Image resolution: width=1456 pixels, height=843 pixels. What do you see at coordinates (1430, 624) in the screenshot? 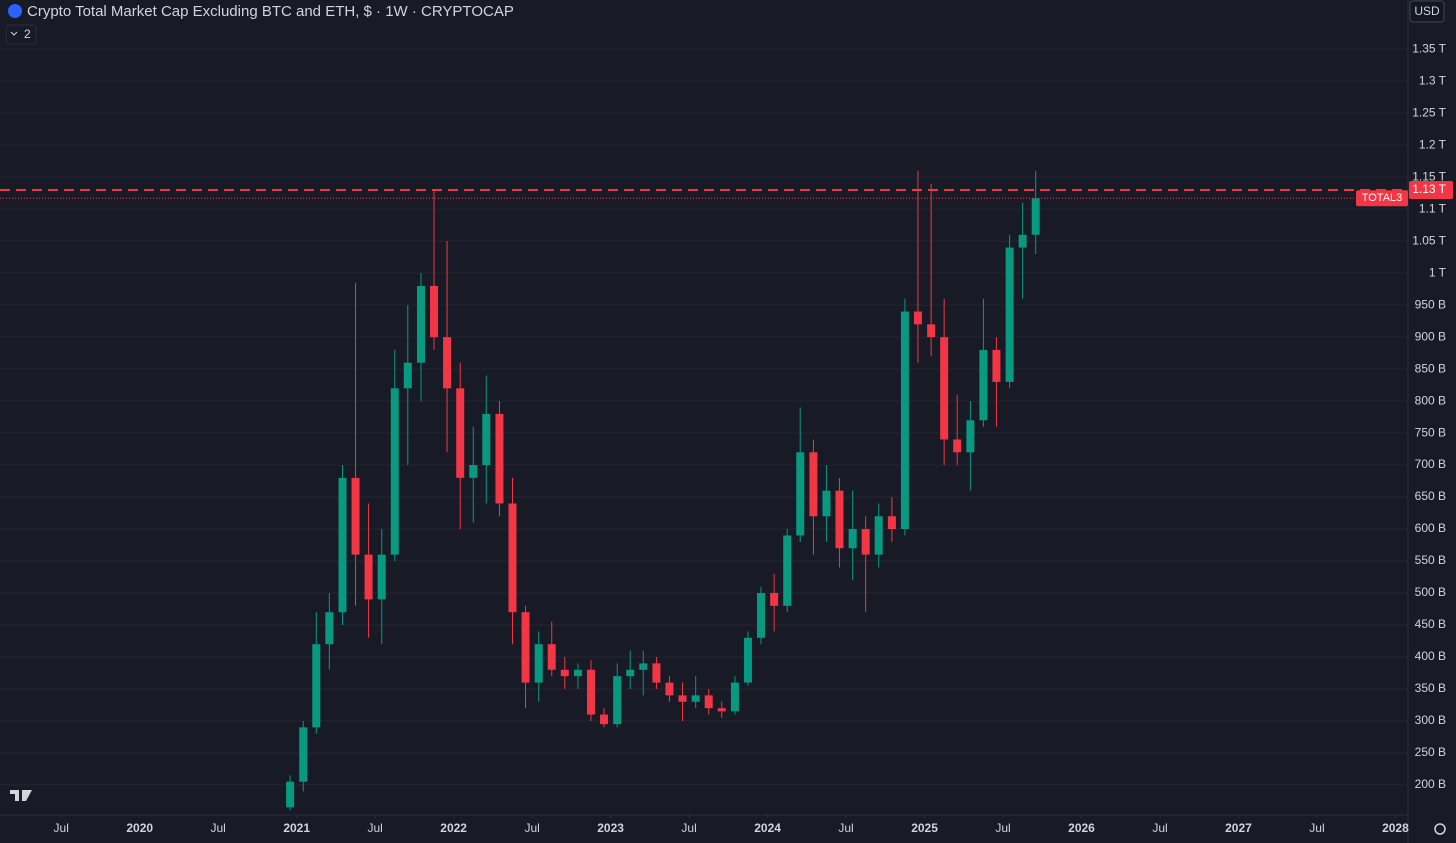
I see `y-tick-label: 450 B` at bounding box center [1430, 624].